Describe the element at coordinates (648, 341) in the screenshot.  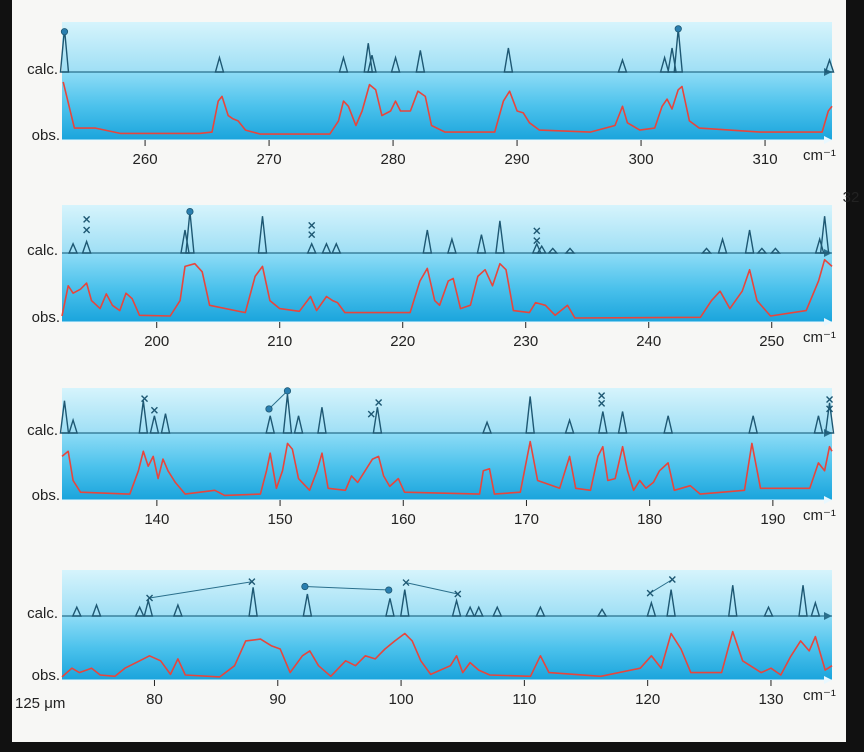
I see `x-tick-label: 240` at that location.